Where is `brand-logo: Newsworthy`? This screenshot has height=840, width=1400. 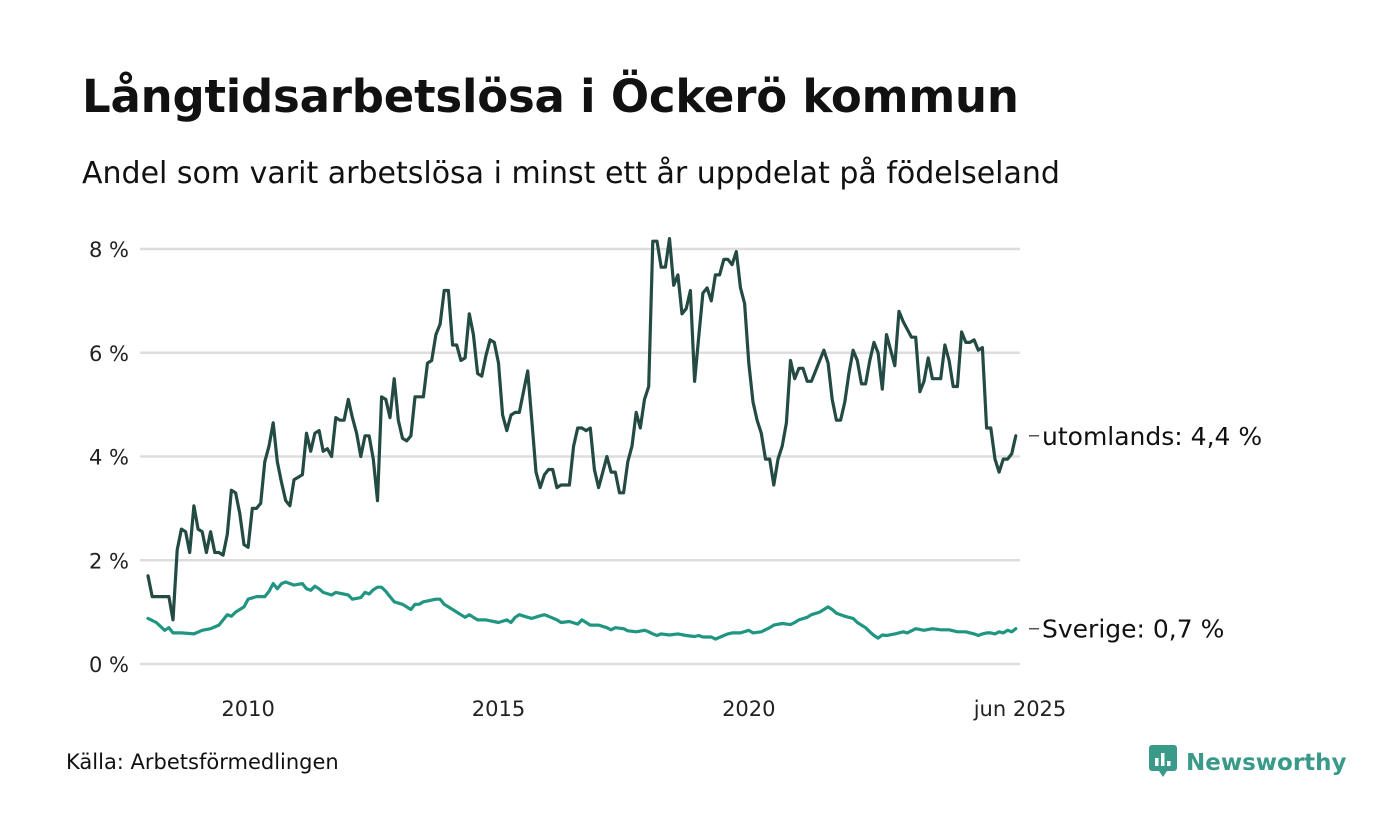
brand-logo: Newsworthy is located at coordinates (1247, 763).